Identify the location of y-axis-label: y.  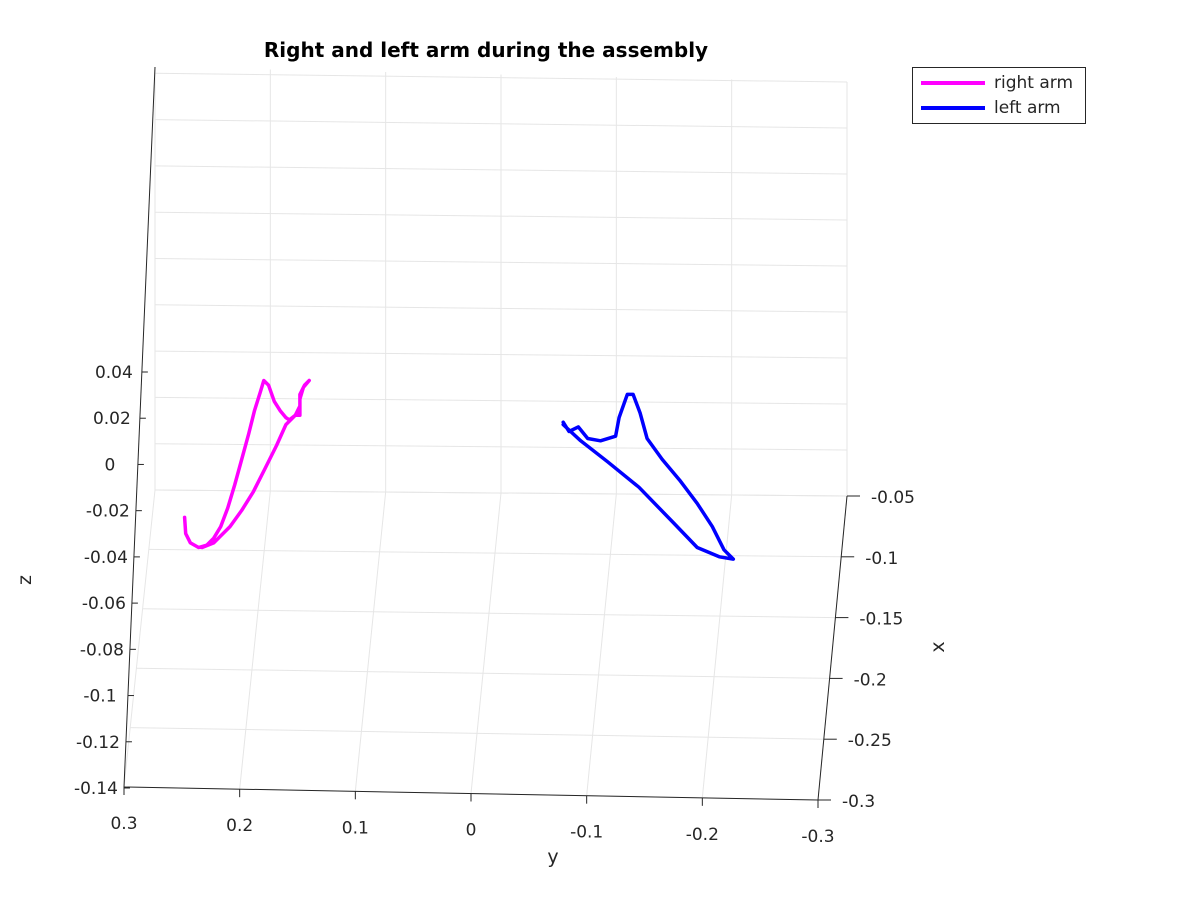
(552, 857).